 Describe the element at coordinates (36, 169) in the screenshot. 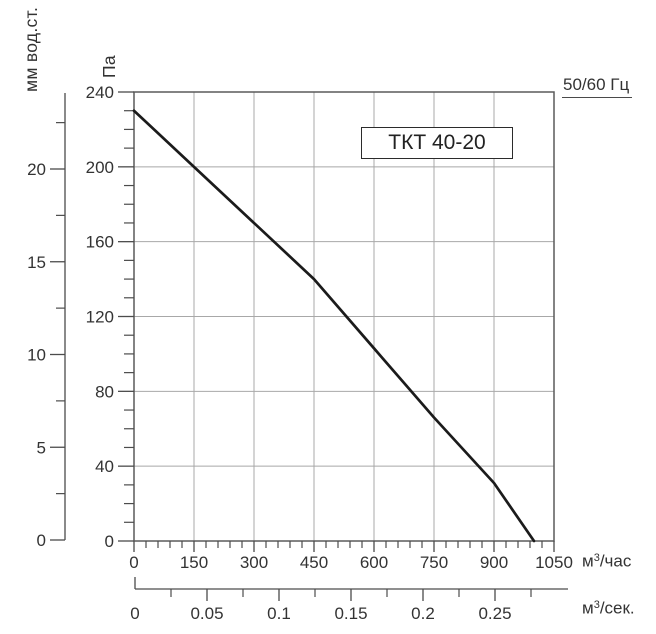

I see `y2-tick-label: 20` at that location.